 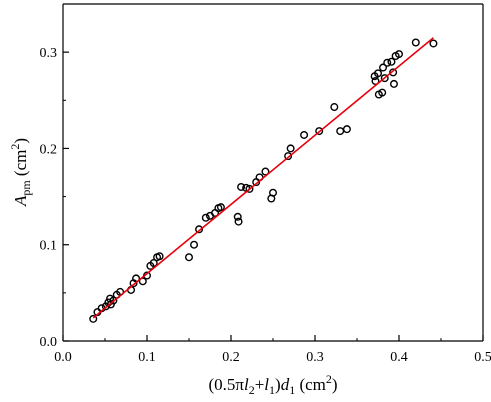 I want to click on x-tick-label: 0.5, so click(x=482, y=357).